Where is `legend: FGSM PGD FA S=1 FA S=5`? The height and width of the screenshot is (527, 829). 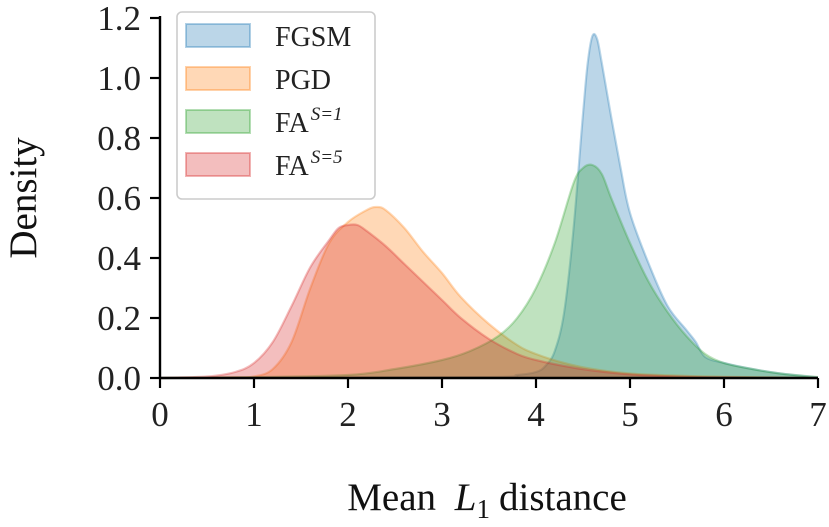 legend: FGSM PGD FA S=1 FA S=5 is located at coordinates (276, 105).